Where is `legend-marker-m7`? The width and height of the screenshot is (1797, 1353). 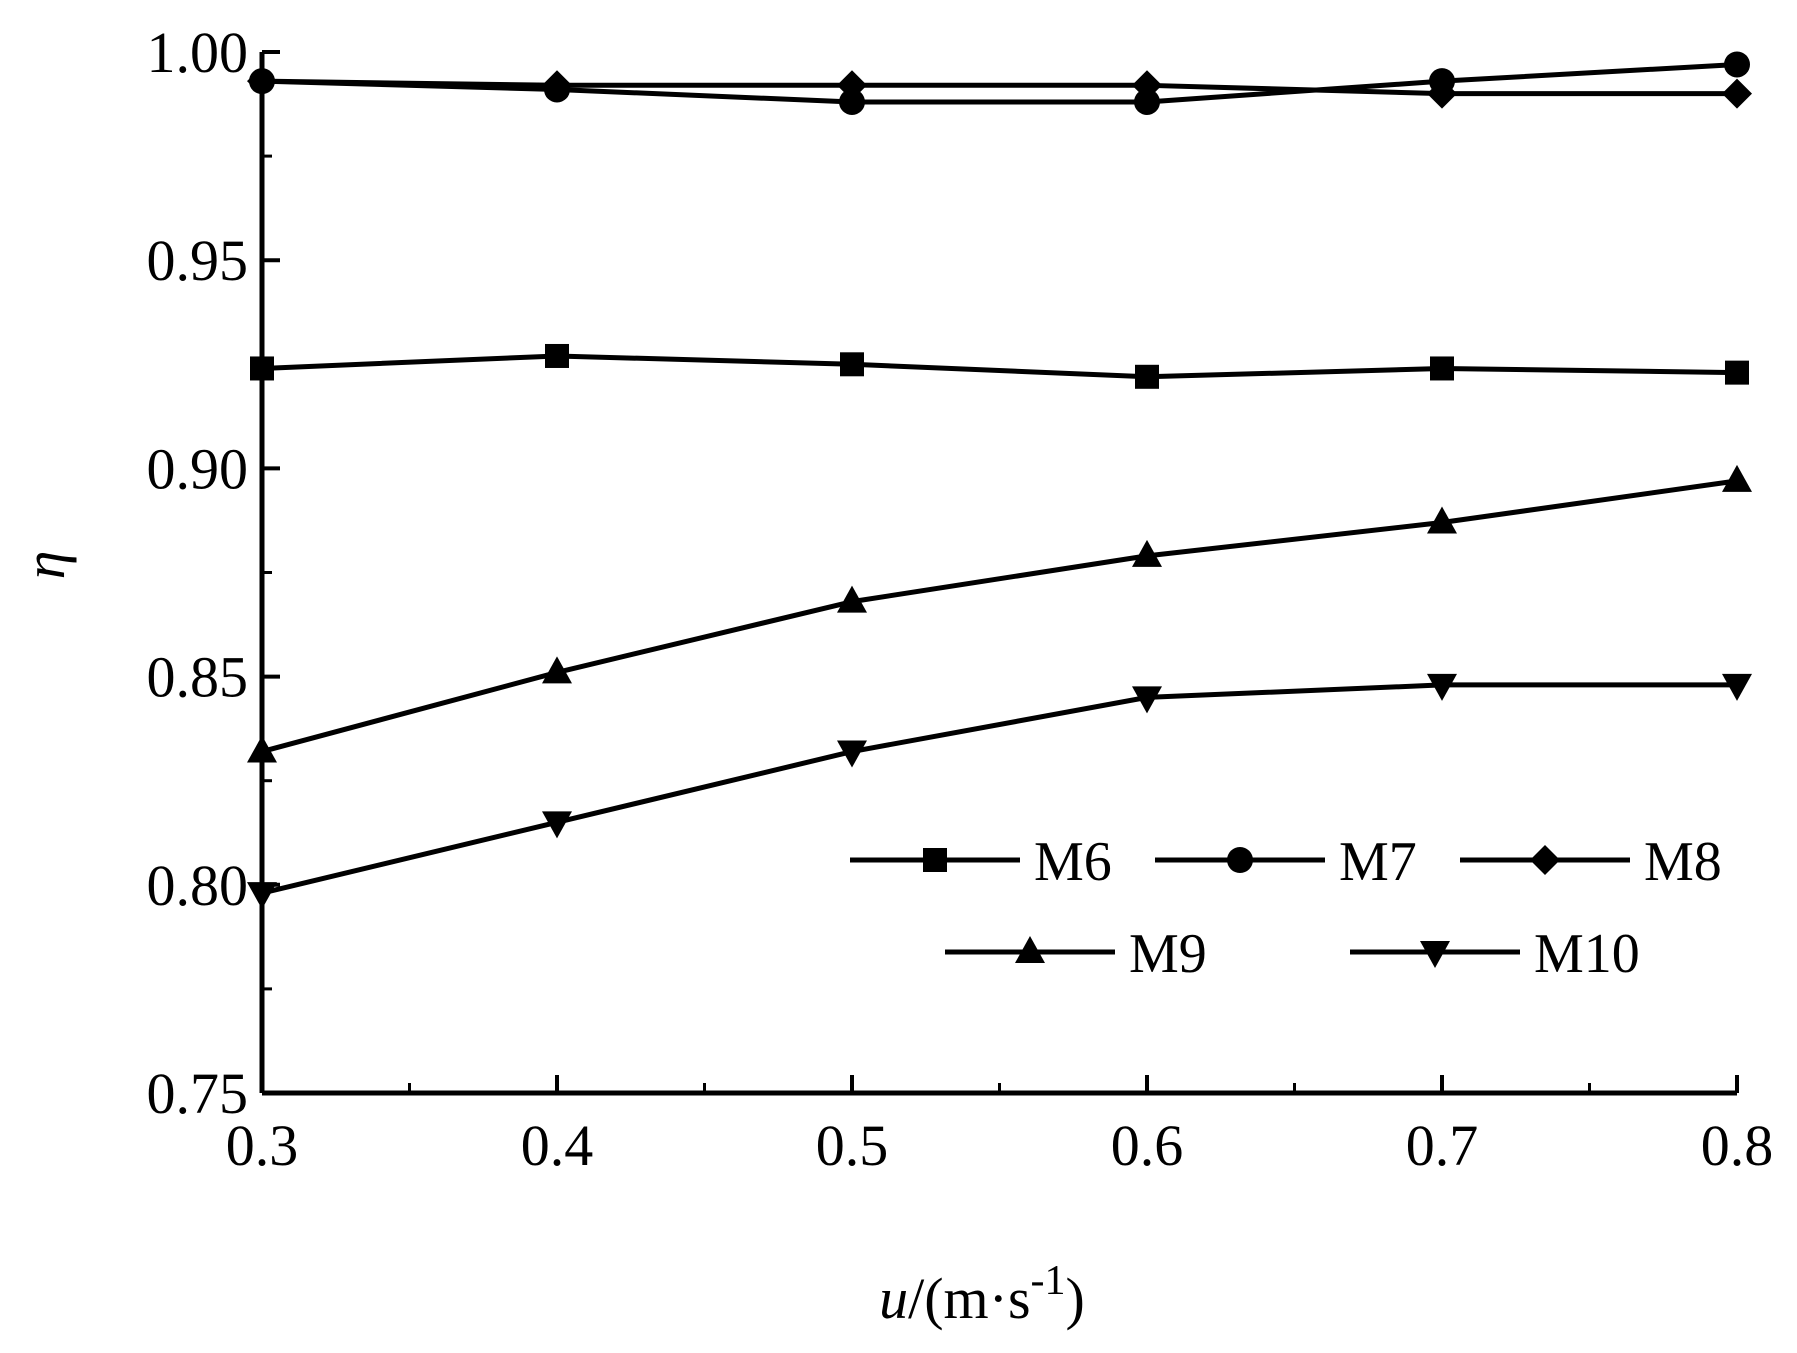 legend-marker-m7 is located at coordinates (1240, 860).